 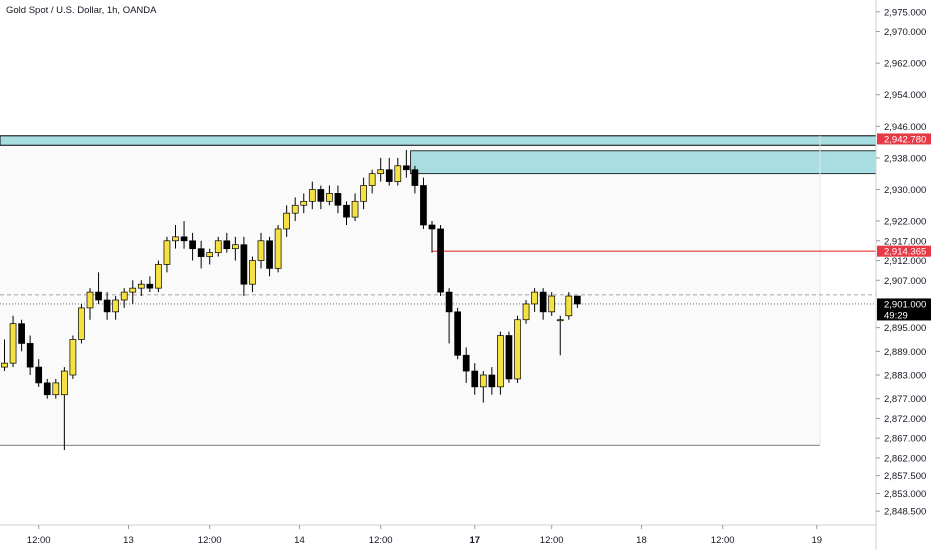 What do you see at coordinates (905, 376) in the screenshot?
I see `y-tick-label: 2,883.000` at bounding box center [905, 376].